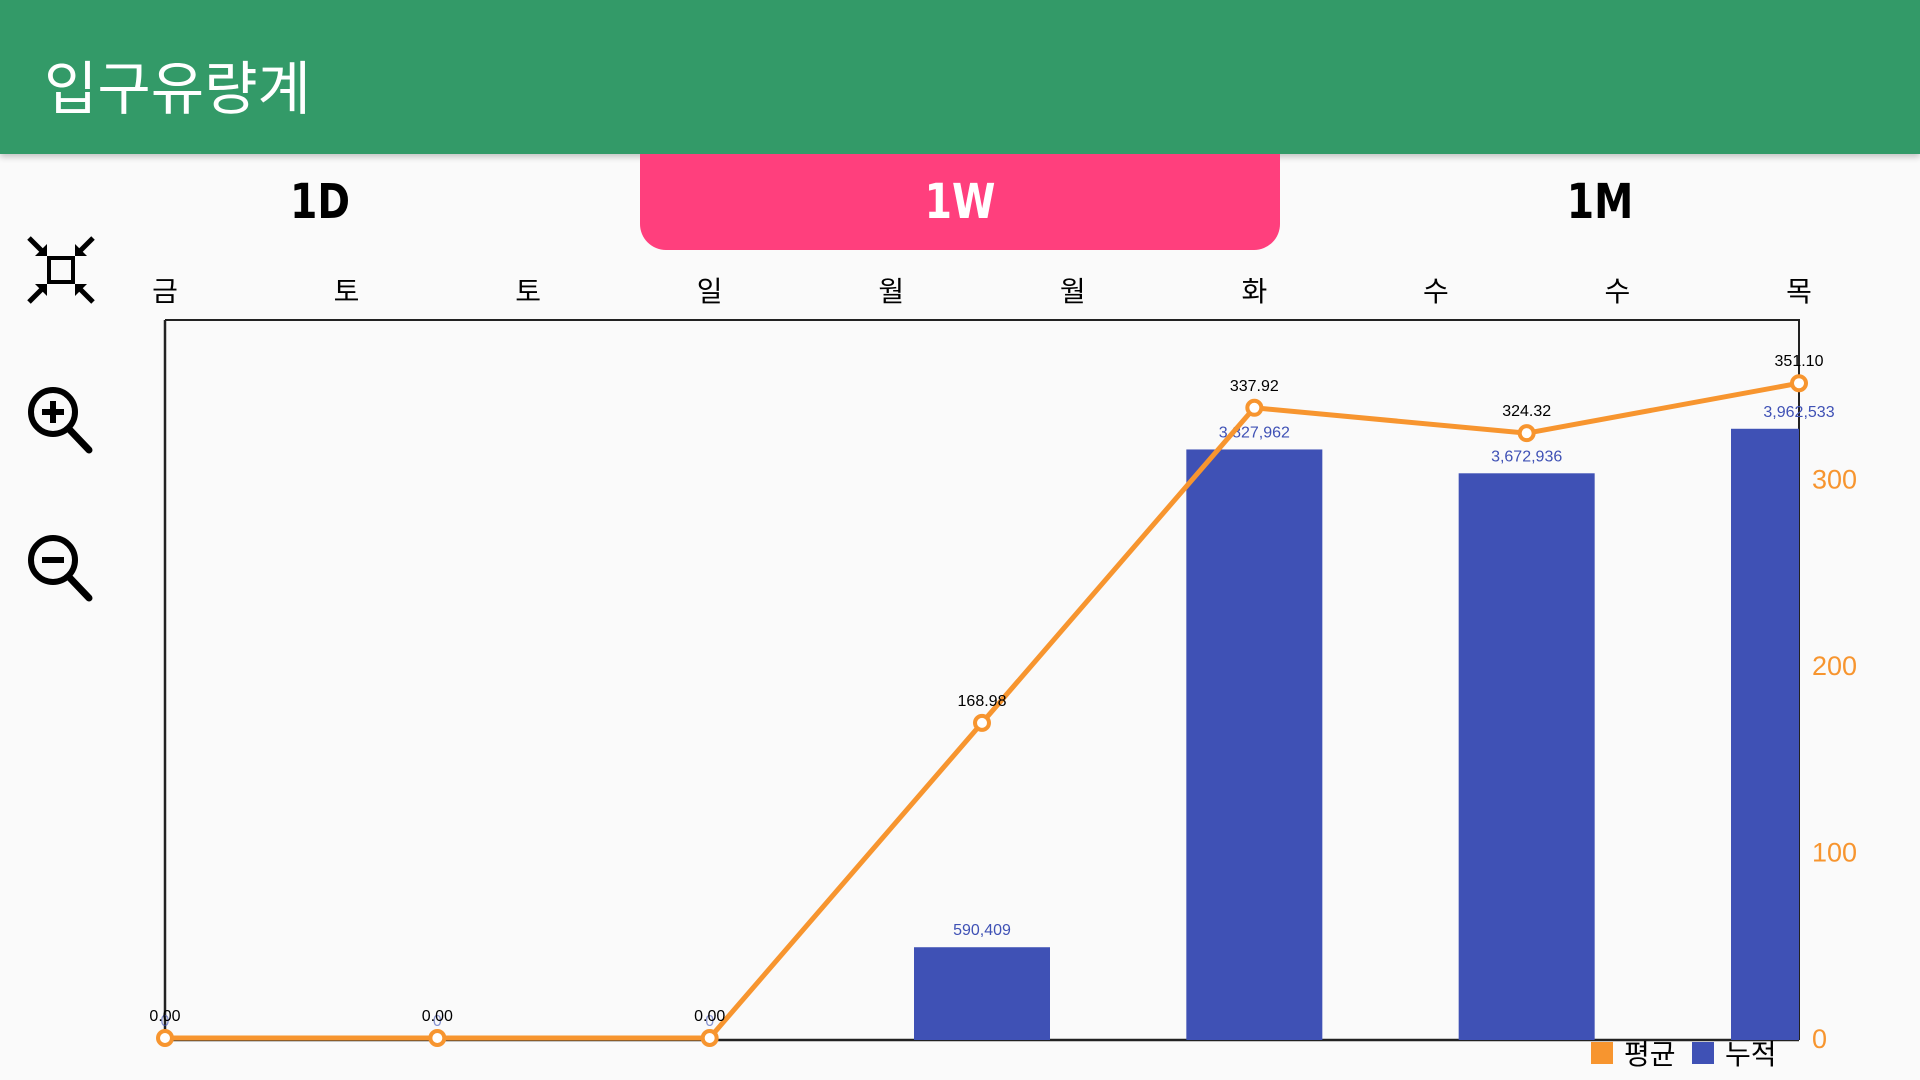  I want to click on app-bar: 입구유량계, so click(960, 77).